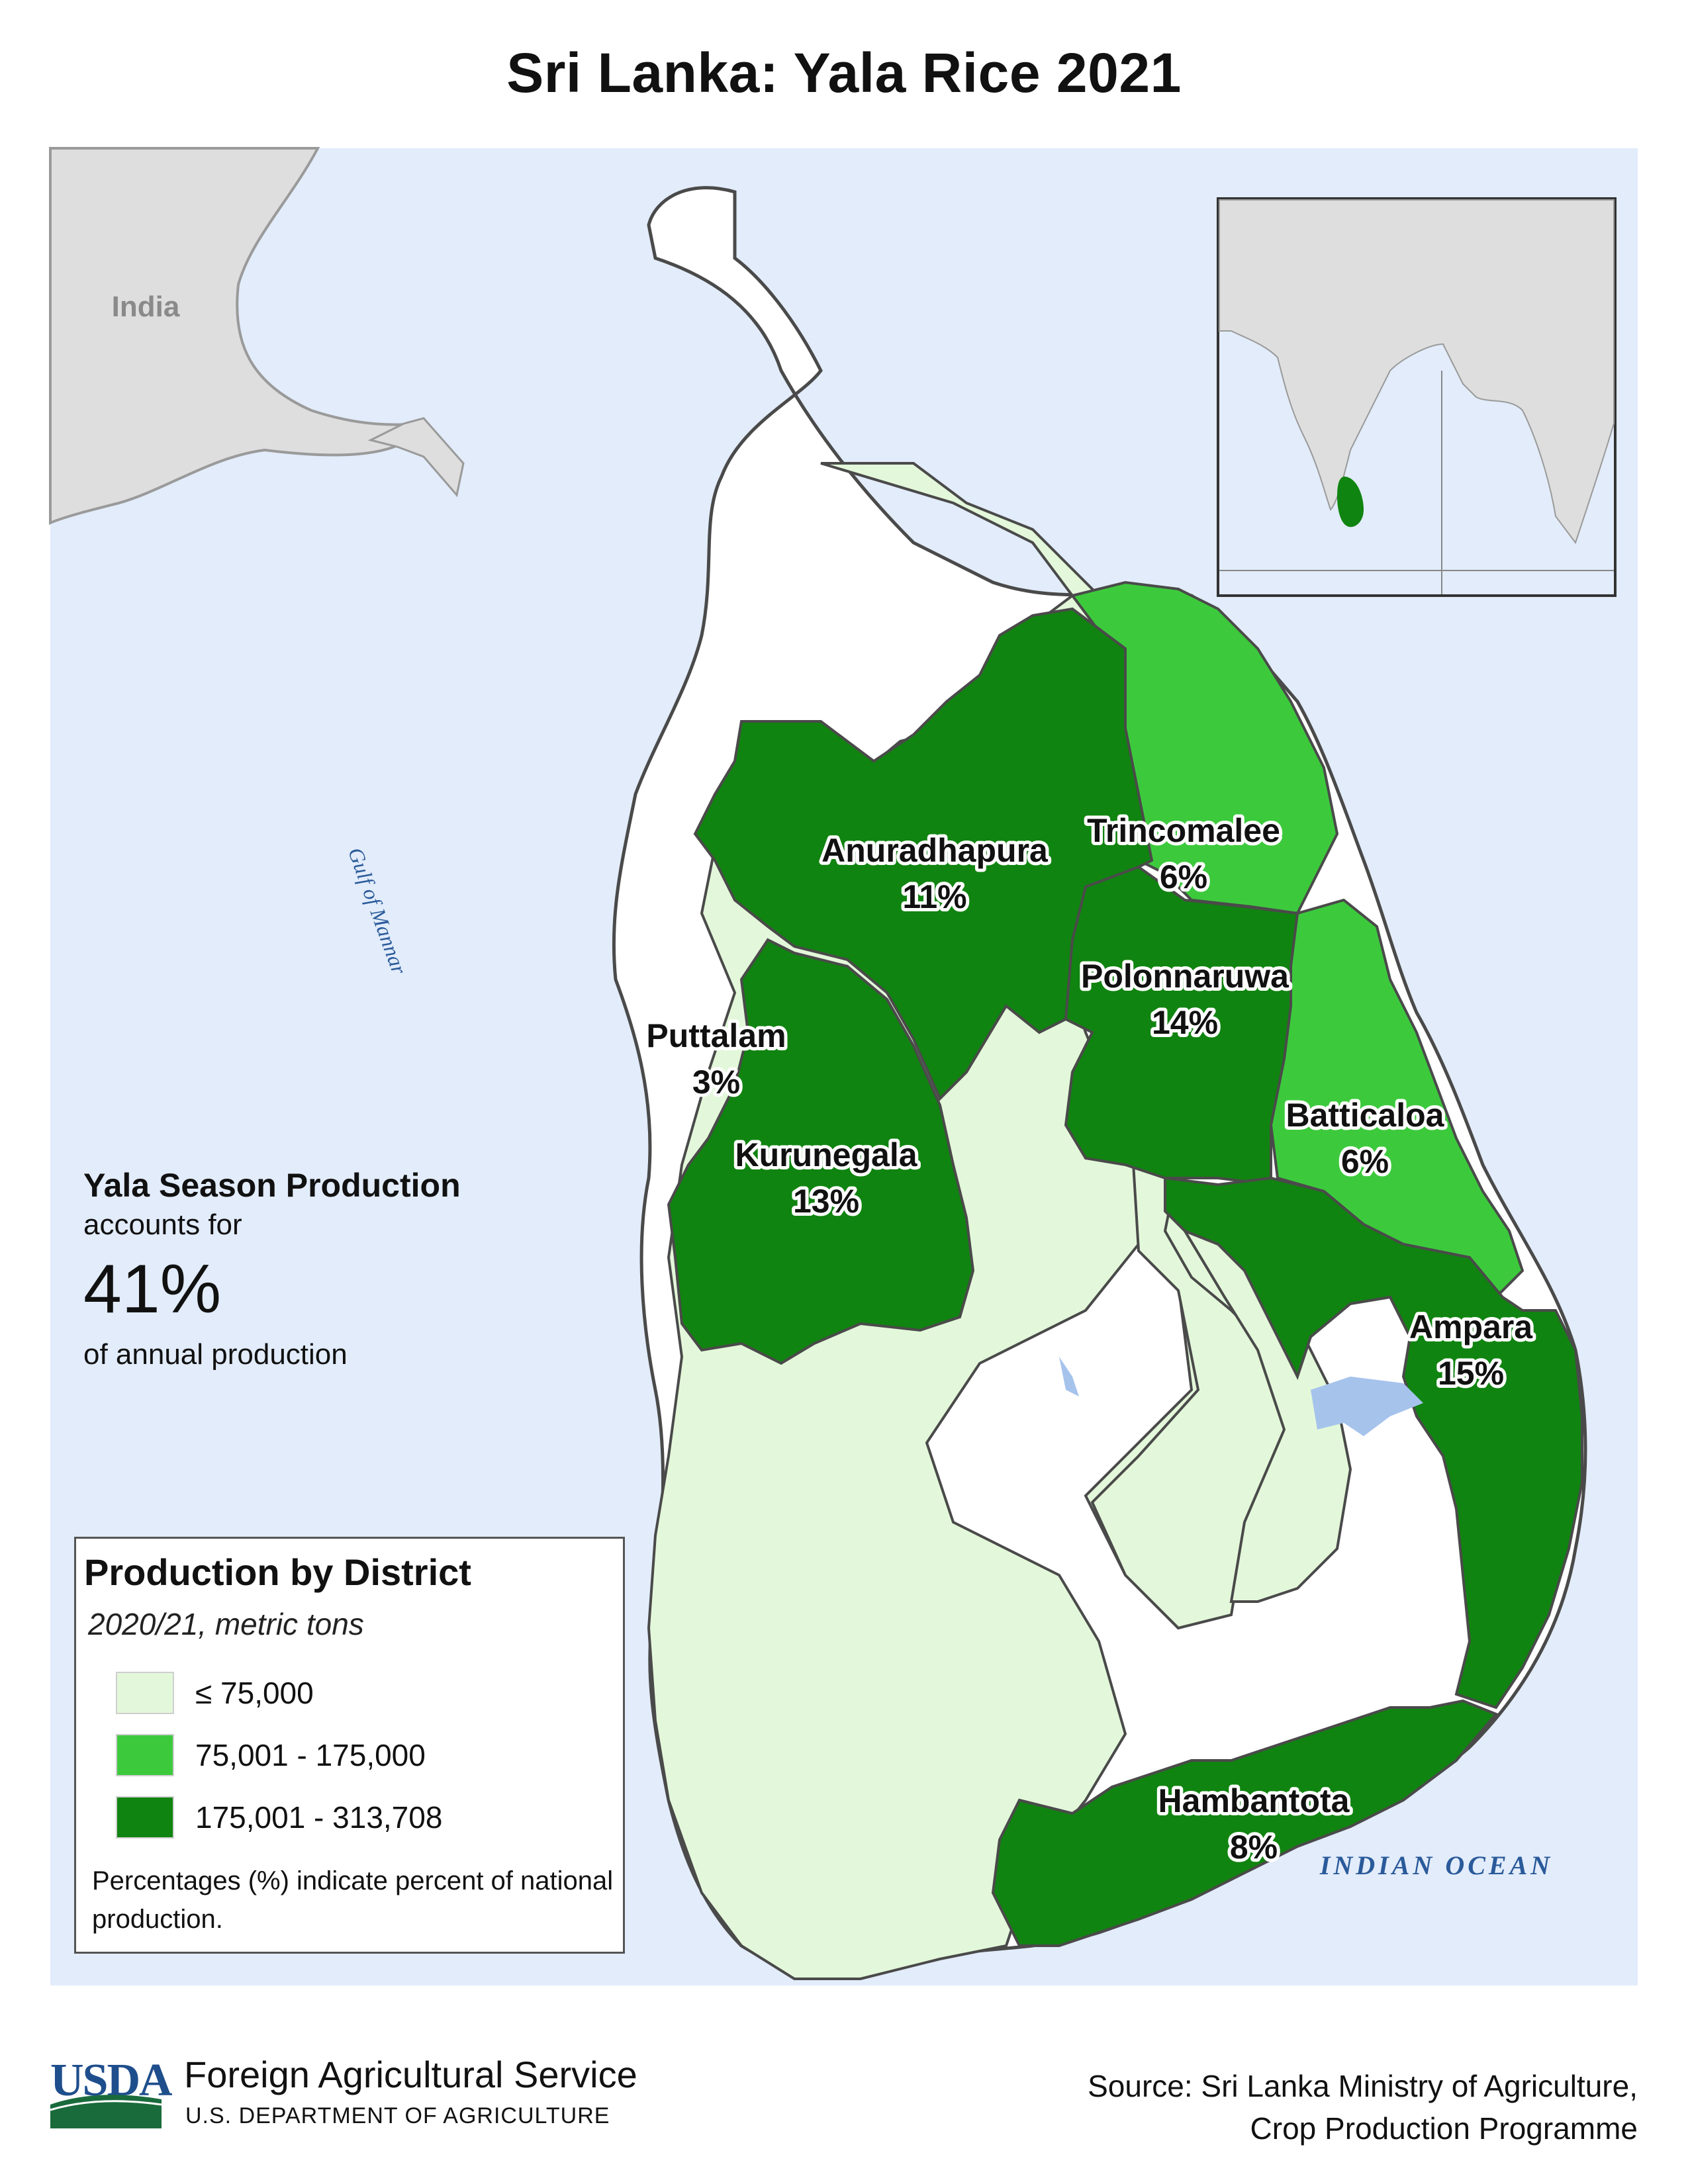  What do you see at coordinates (1471, 1373) in the screenshot?
I see `district-share-label: 15%` at bounding box center [1471, 1373].